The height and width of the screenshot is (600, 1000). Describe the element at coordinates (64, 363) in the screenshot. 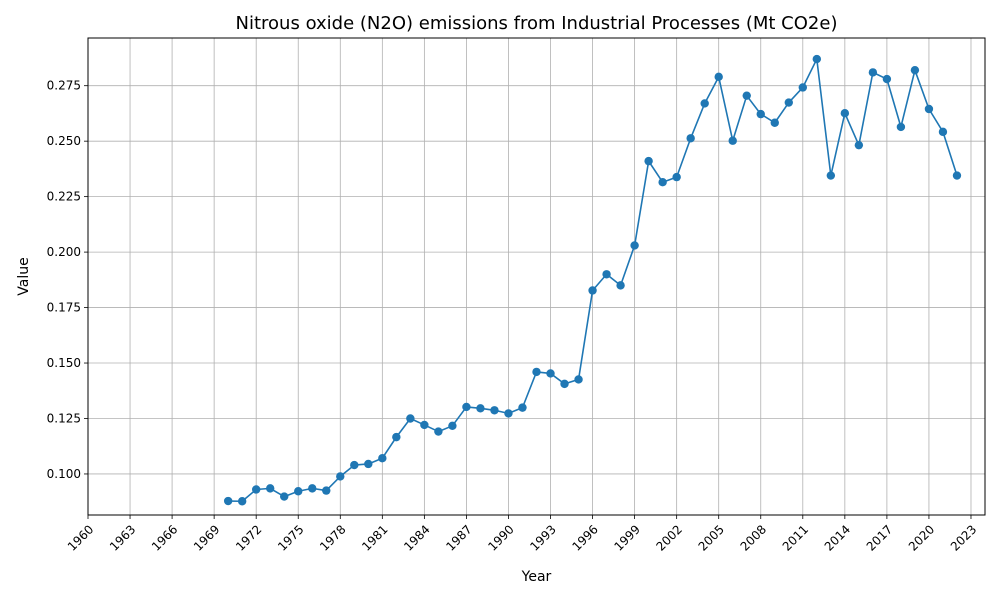

I see `y-tick-label: 0.150` at that location.